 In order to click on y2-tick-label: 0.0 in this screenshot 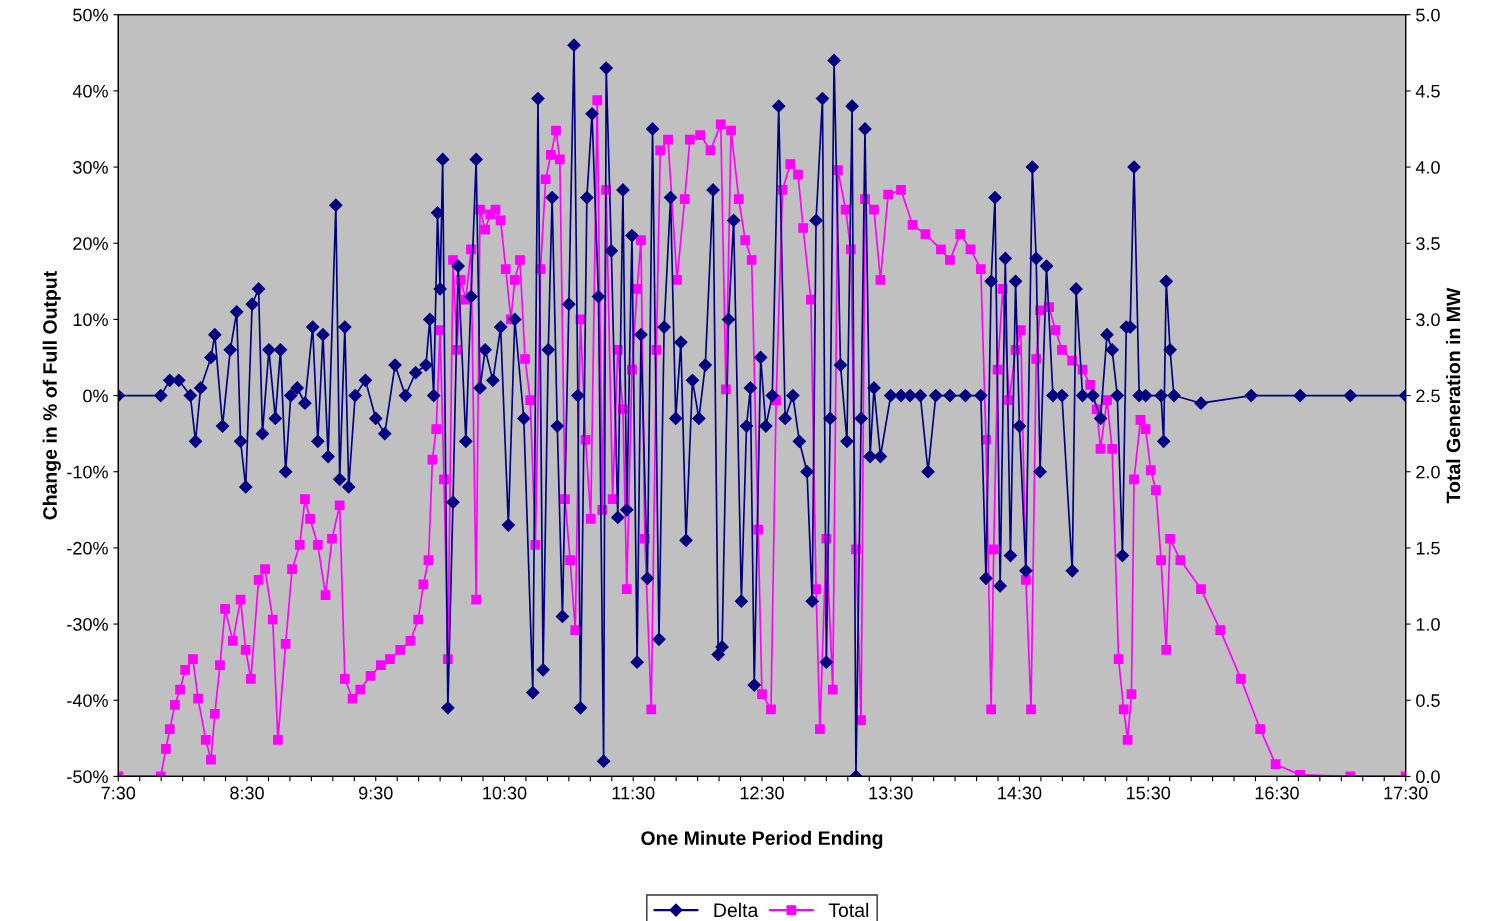, I will do `click(1428, 777)`.